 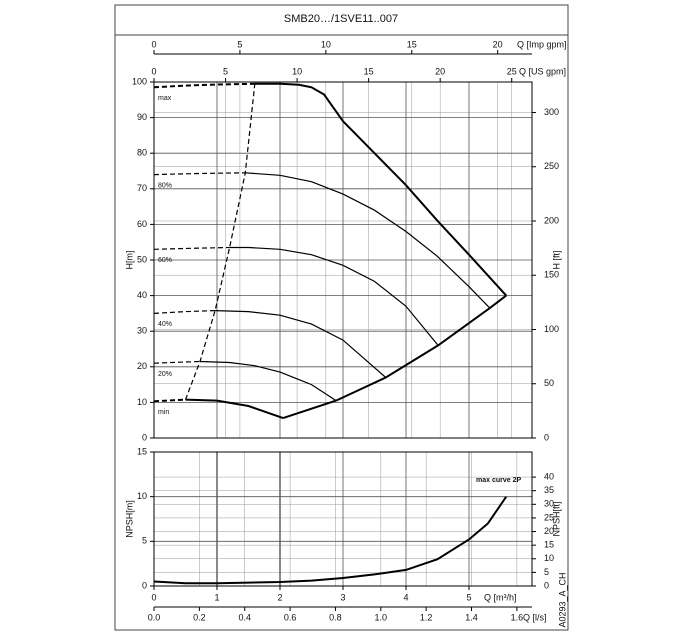 I want to click on x-tick-label: 0.0, so click(x=154, y=617).